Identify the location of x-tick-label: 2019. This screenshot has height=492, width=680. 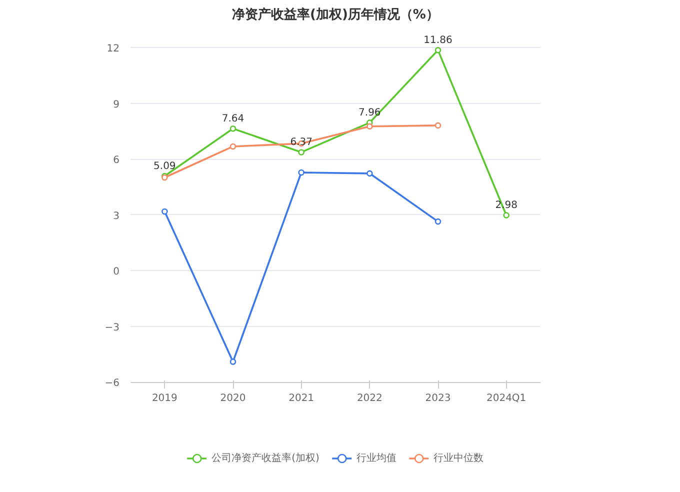
(165, 398).